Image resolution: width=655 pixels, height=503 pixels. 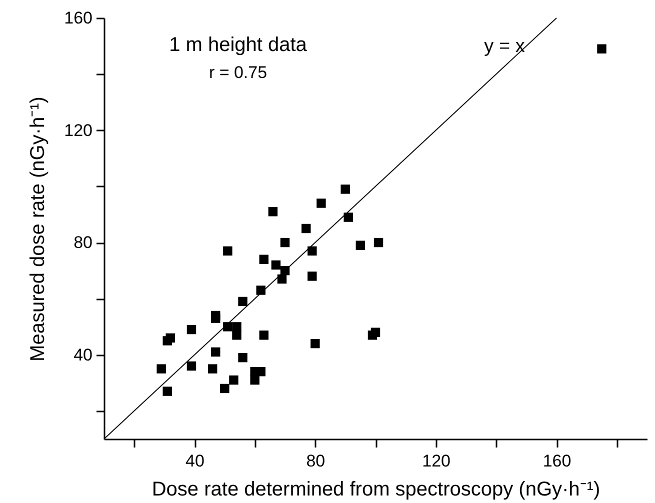 What do you see at coordinates (238, 45) in the screenshot?
I see `annotation: 1 m height data` at bounding box center [238, 45].